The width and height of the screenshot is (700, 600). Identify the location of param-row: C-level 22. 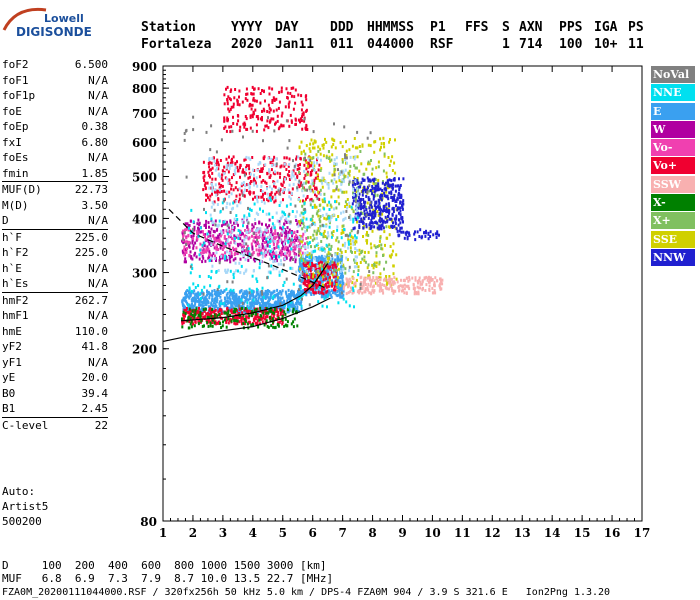
(55, 425).